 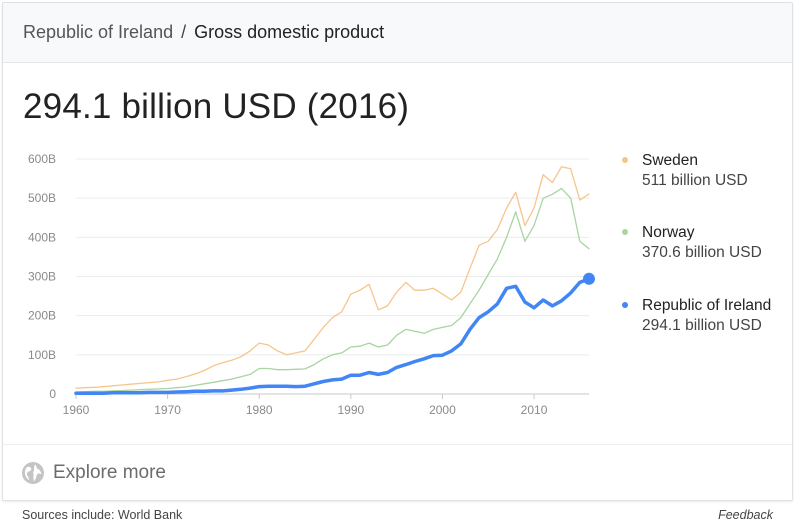 What do you see at coordinates (42, 316) in the screenshot?
I see `y-tick-label: 200B` at bounding box center [42, 316].